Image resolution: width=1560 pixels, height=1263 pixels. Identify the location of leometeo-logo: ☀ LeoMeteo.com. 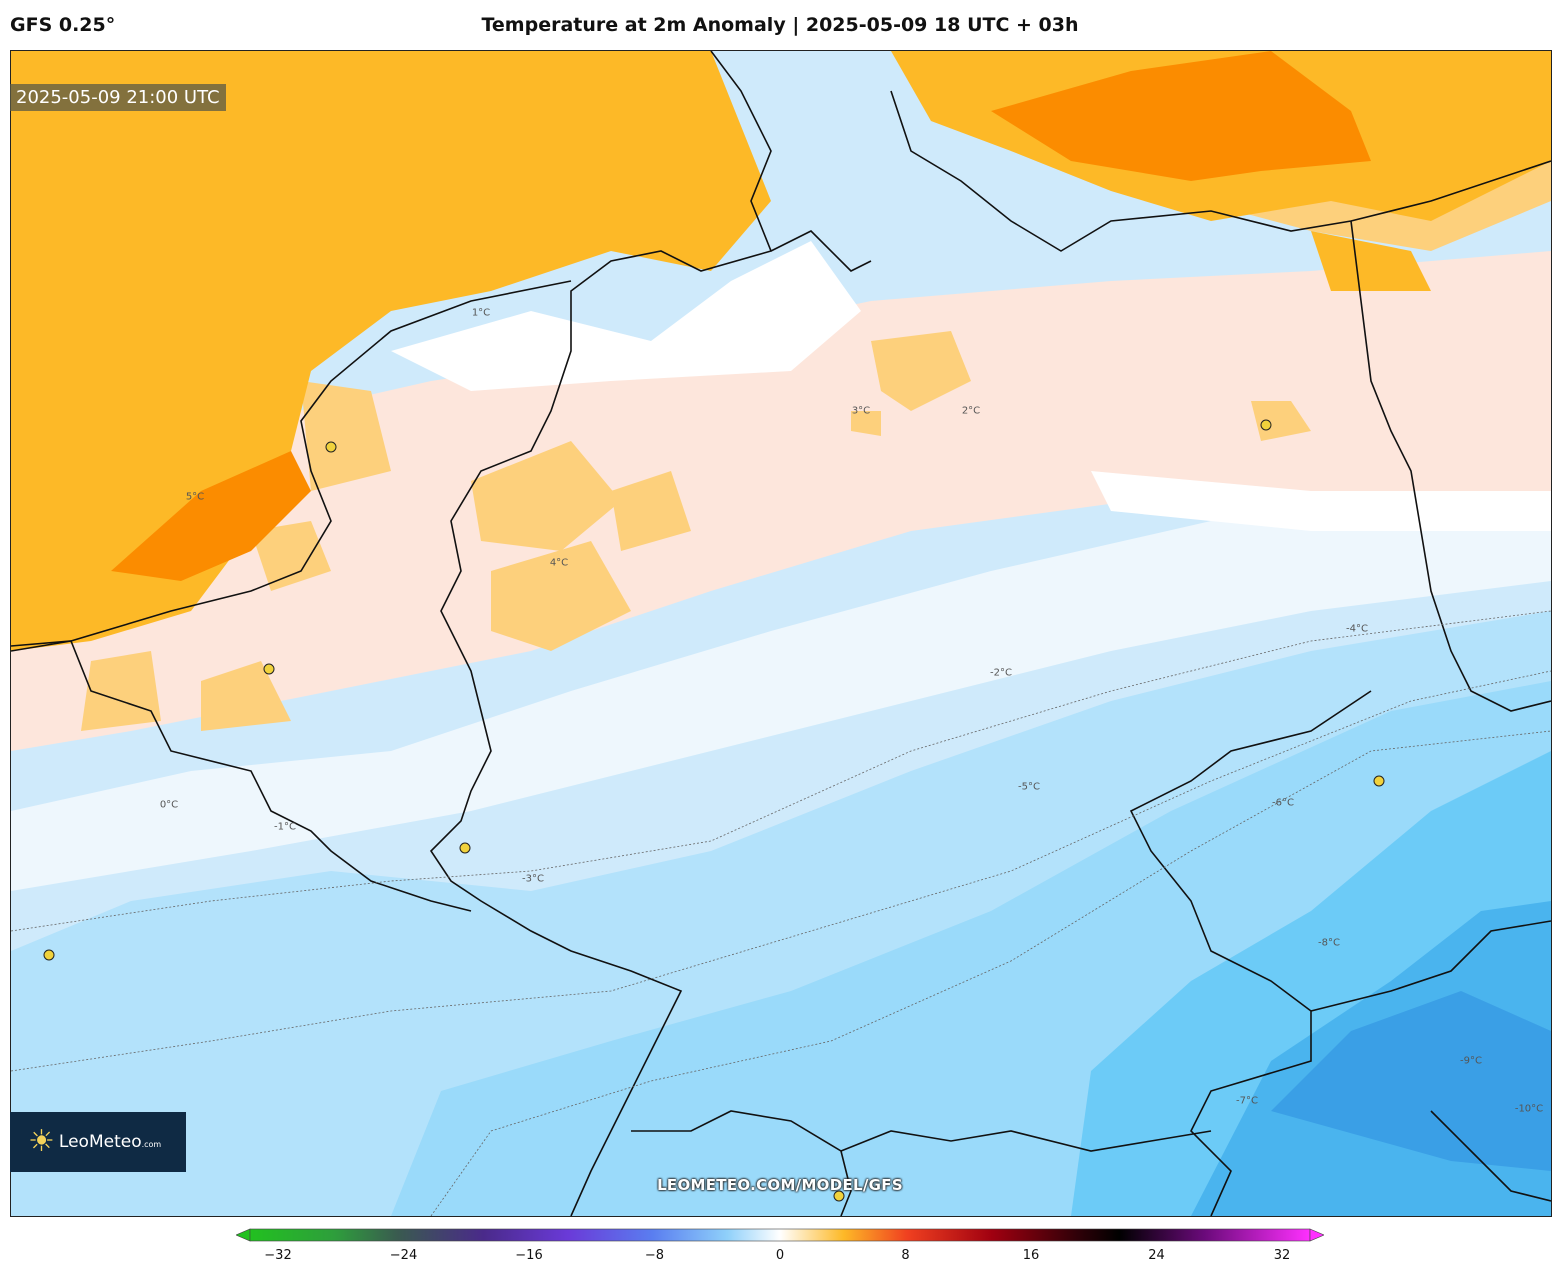
(98, 1142).